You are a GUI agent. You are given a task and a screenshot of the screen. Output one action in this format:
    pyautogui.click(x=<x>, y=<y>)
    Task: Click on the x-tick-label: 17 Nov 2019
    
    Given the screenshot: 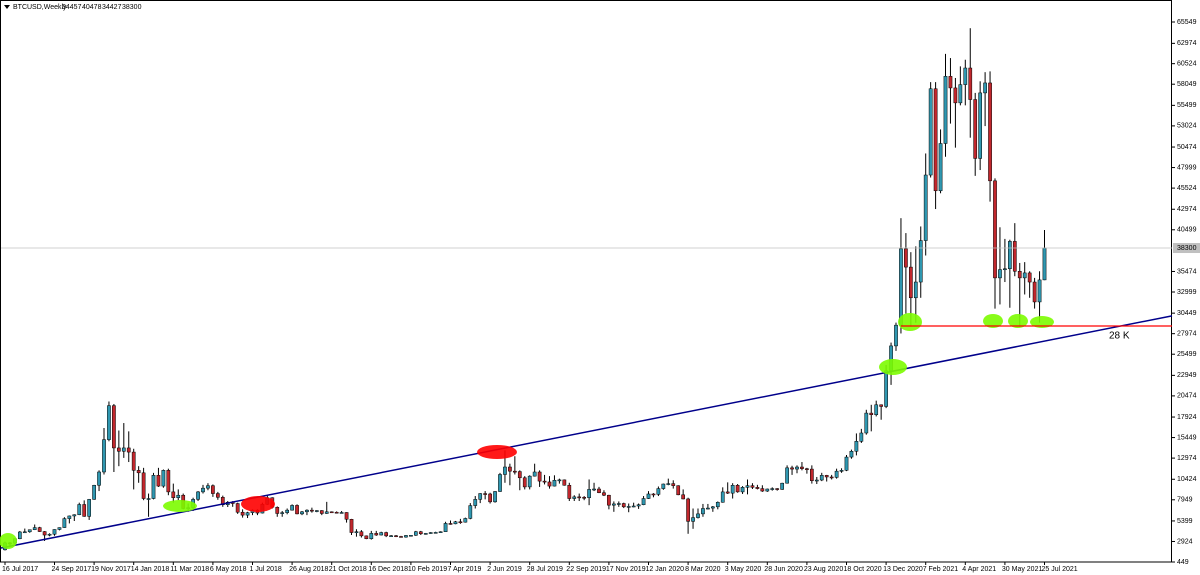 What is the action you would take?
    pyautogui.click(x=626, y=569)
    